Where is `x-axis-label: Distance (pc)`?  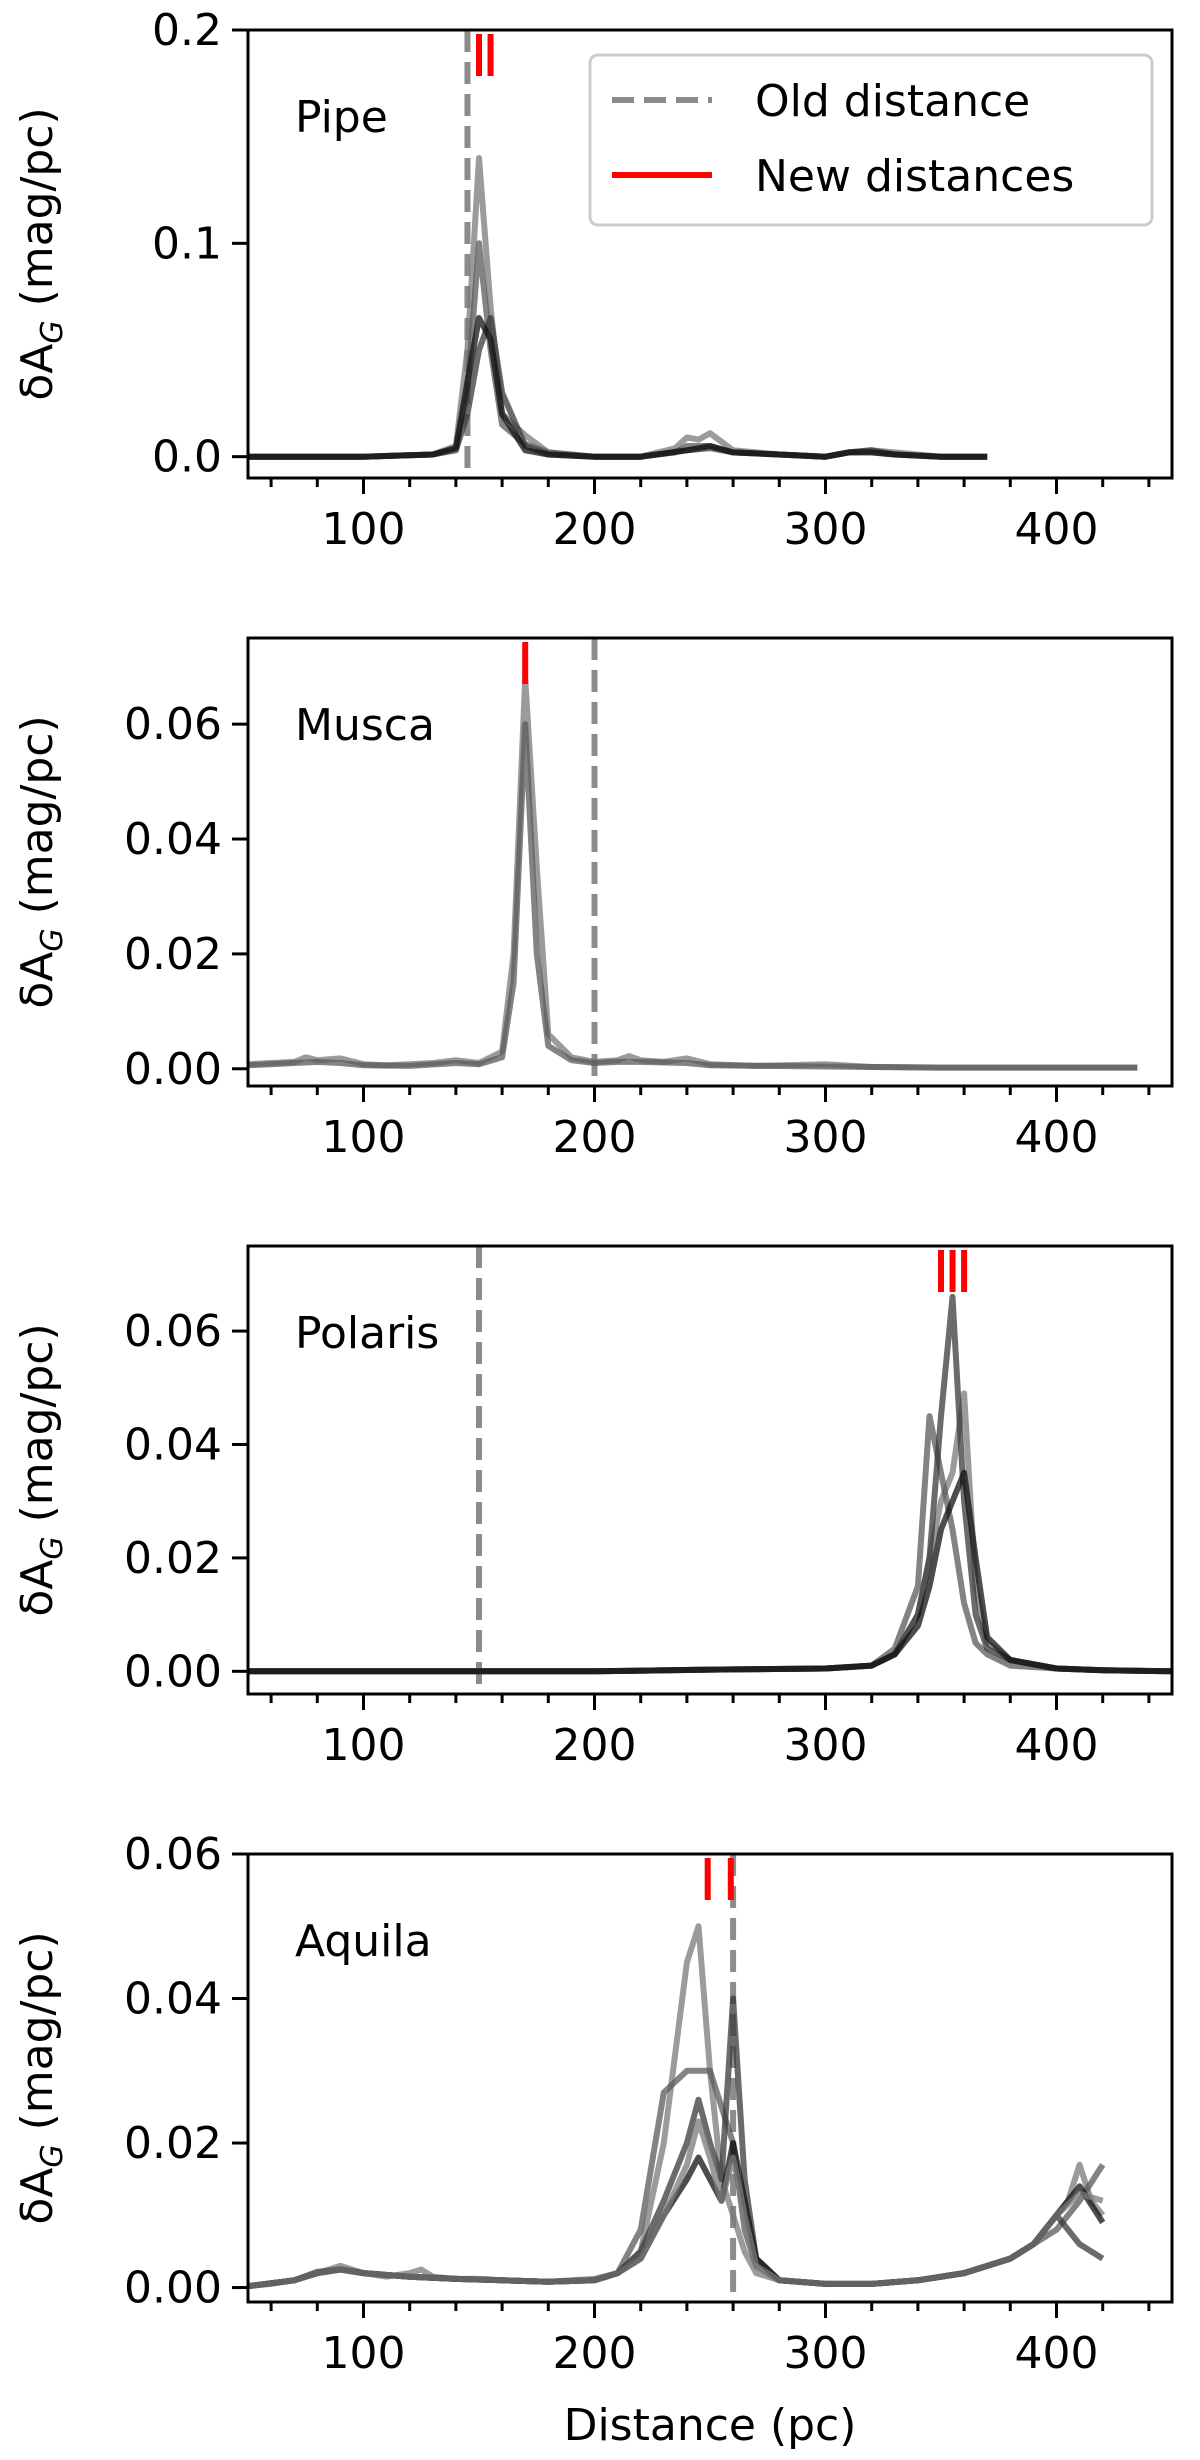
x-axis-label: Distance (pc) is located at coordinates (710, 2425).